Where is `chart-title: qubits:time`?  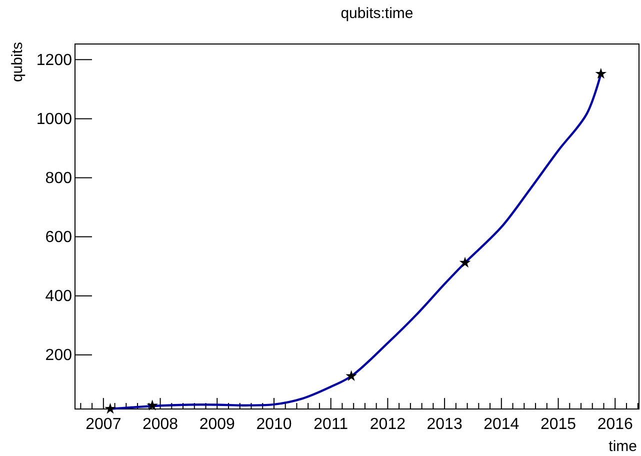
chart-title: qubits:time is located at coordinates (377, 13).